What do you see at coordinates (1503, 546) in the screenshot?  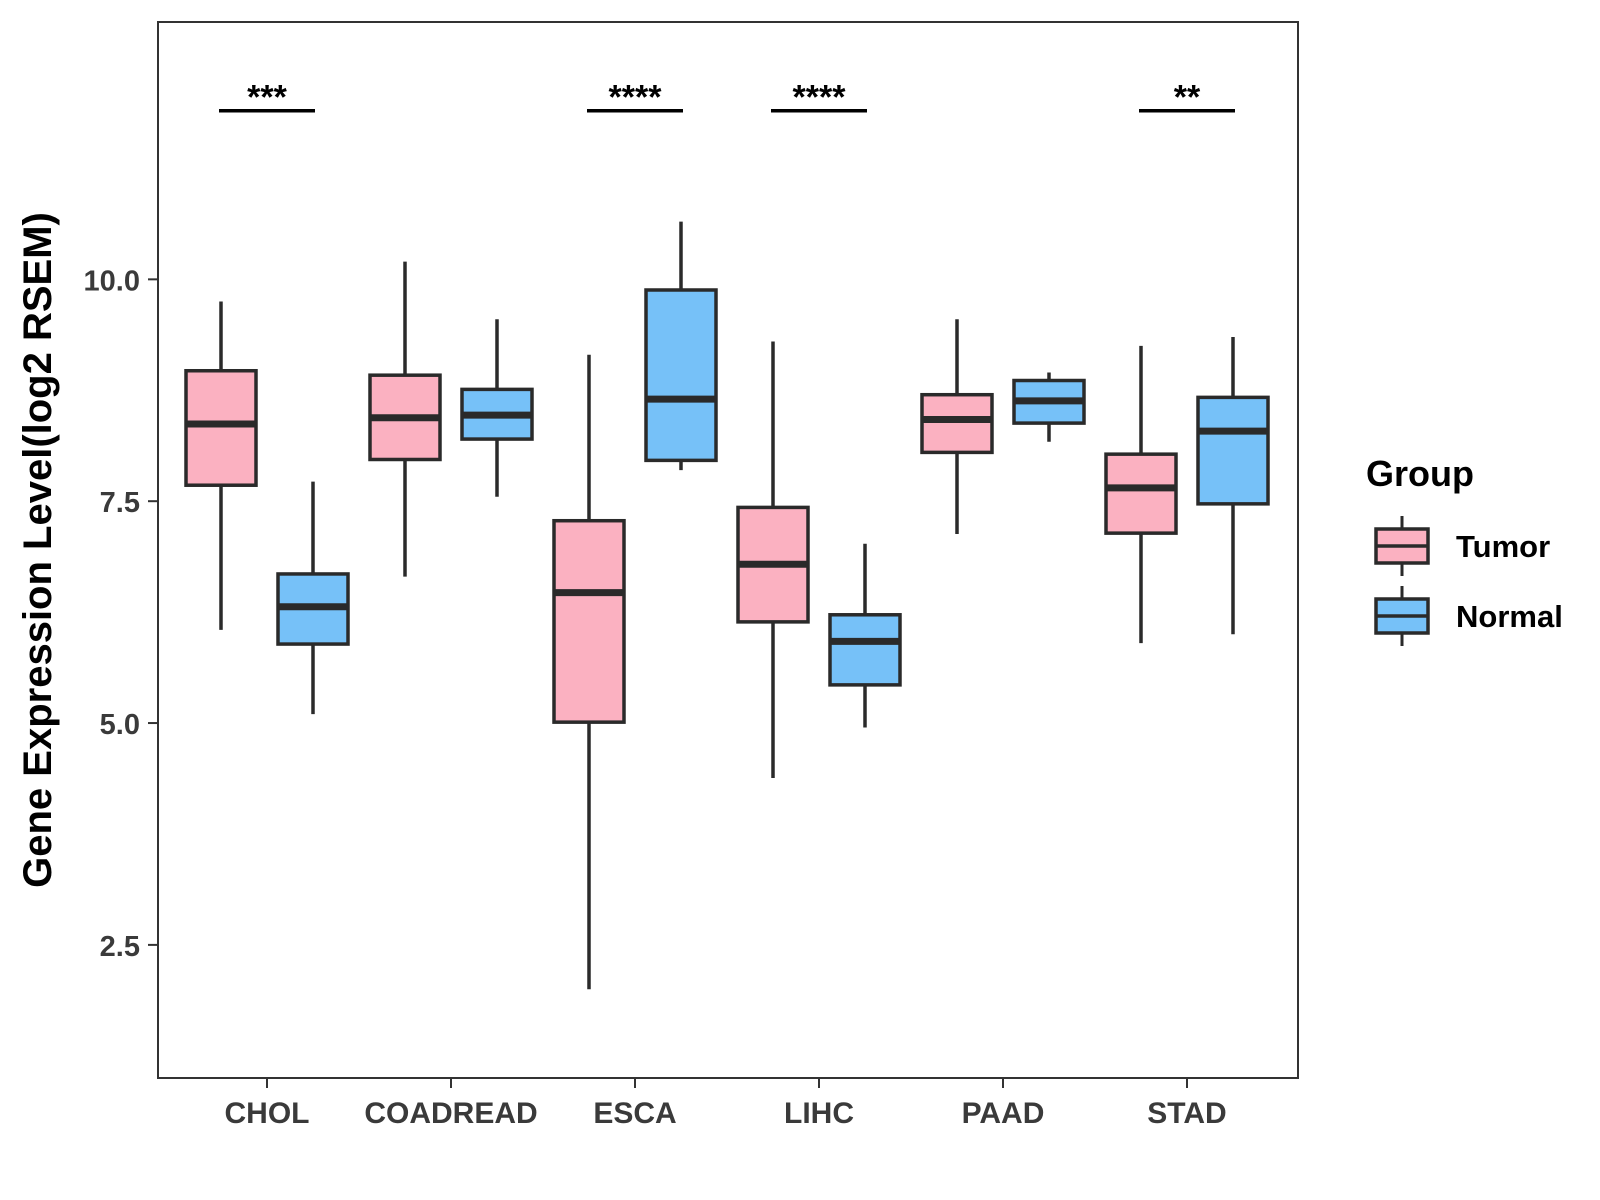 I see `legend-tumor-label: Tumor` at bounding box center [1503, 546].